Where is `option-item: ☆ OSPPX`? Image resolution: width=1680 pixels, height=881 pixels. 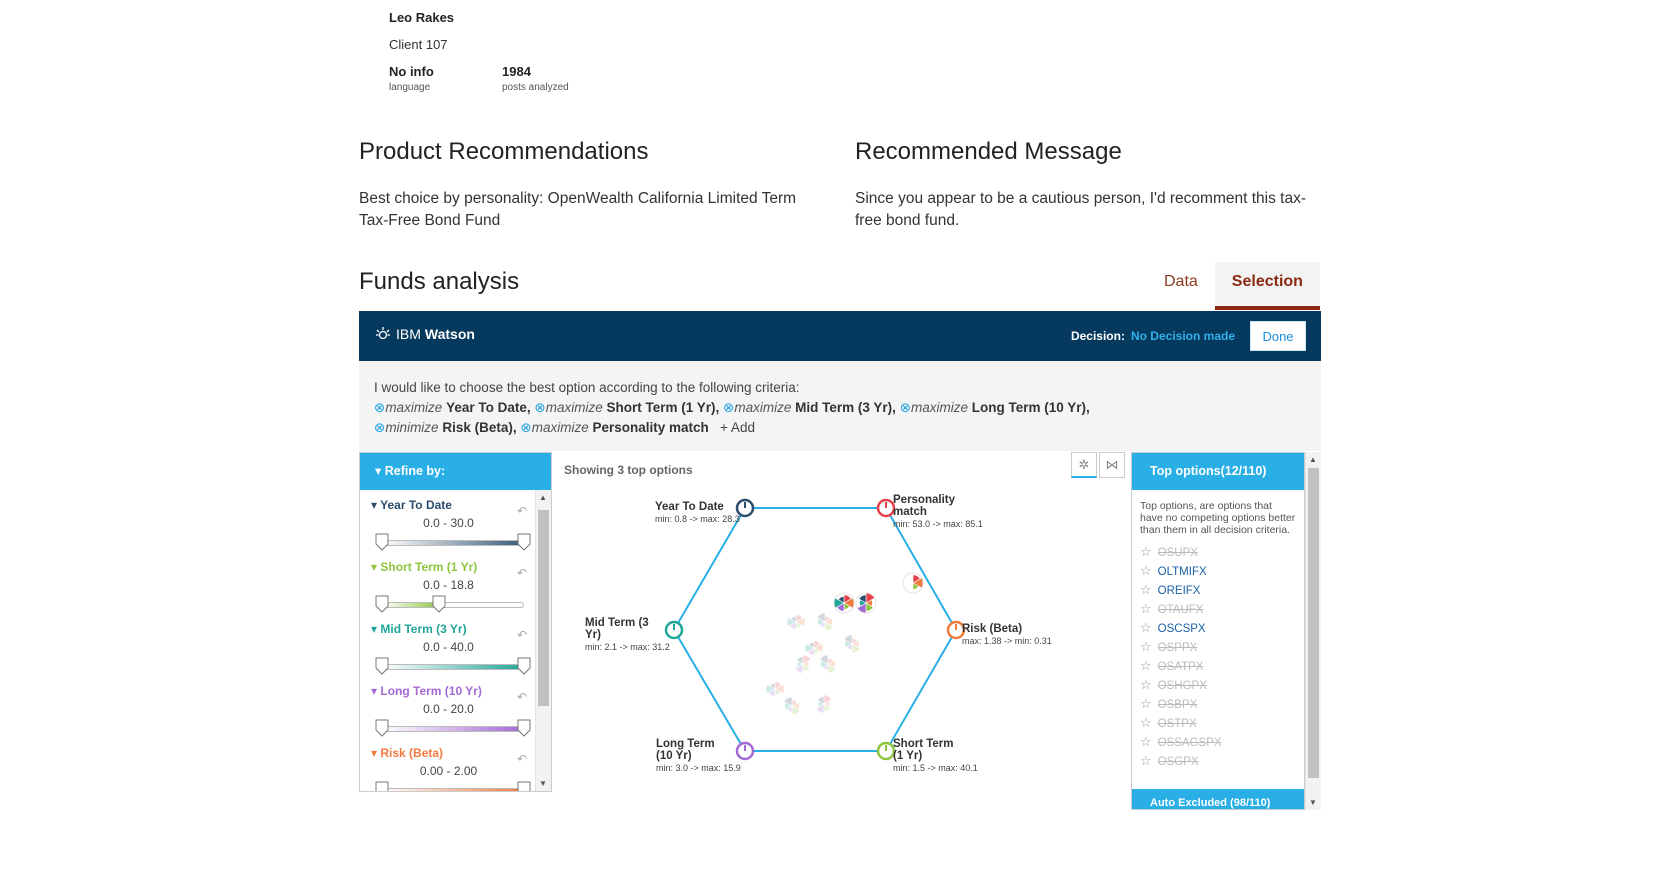
option-item: ☆ OSPPX is located at coordinates (1218, 646).